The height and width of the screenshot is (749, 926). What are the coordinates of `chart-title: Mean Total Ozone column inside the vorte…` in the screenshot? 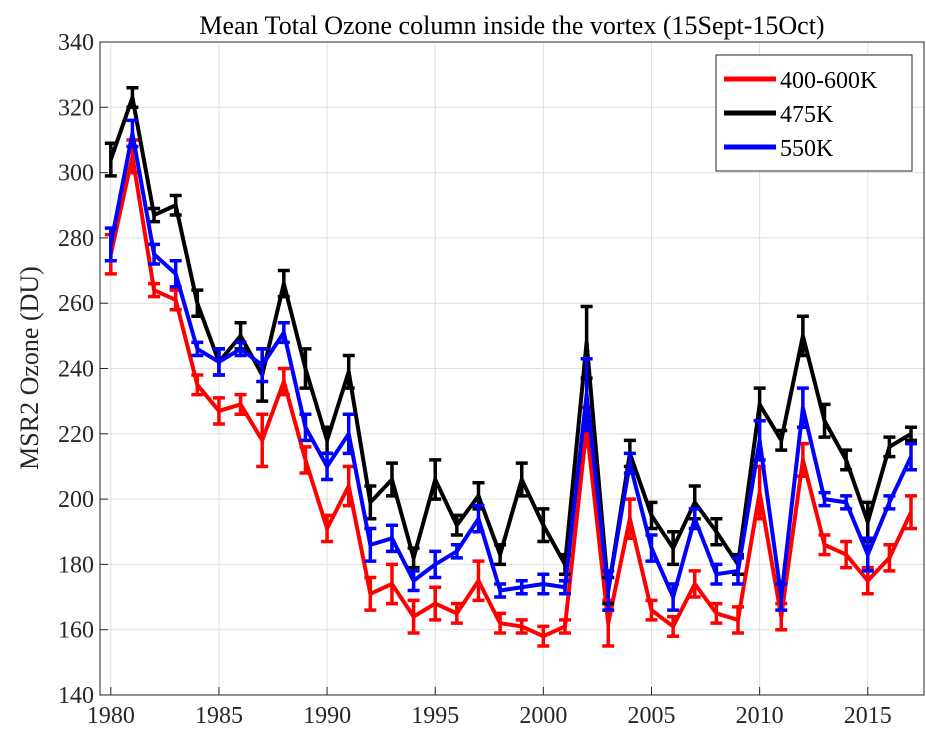 It's located at (511, 25).